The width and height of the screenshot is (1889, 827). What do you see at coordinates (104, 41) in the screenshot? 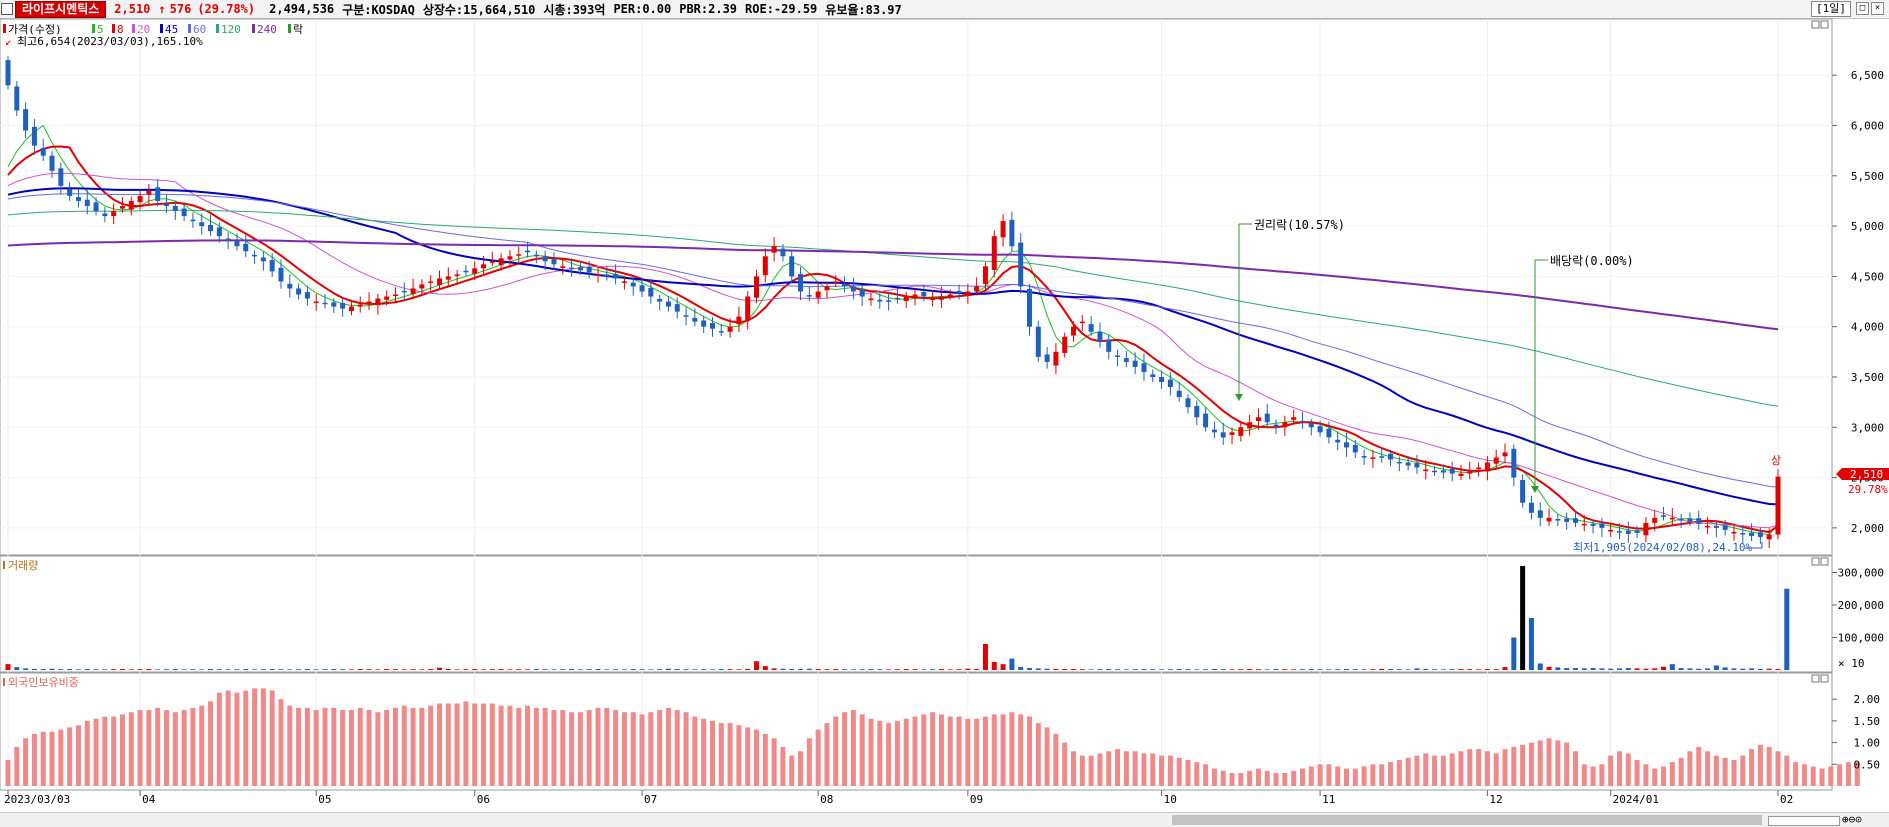
I see `high-annotation: ↙ 최고6,654(2023/03/03),165.10%` at bounding box center [104, 41].